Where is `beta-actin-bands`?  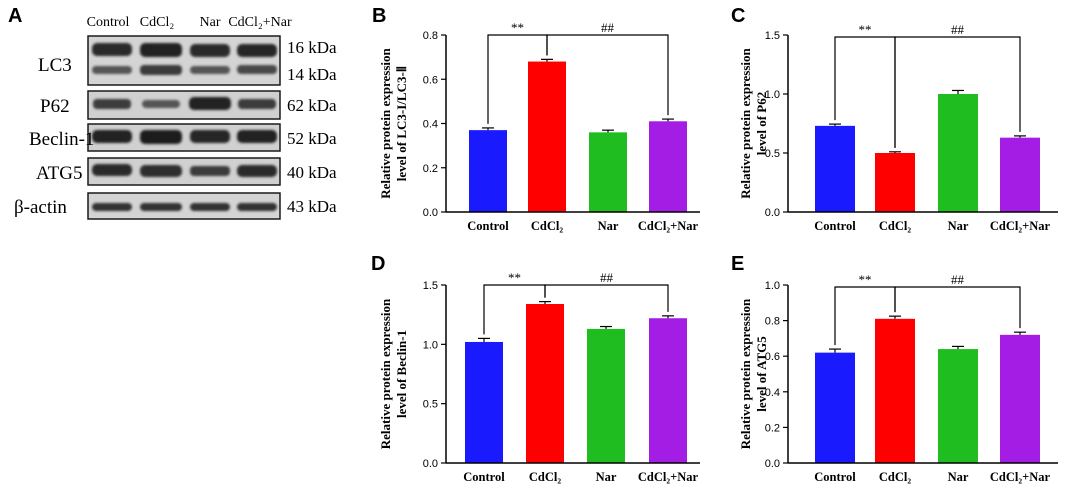
beta-actin-bands is located at coordinates (184, 207).